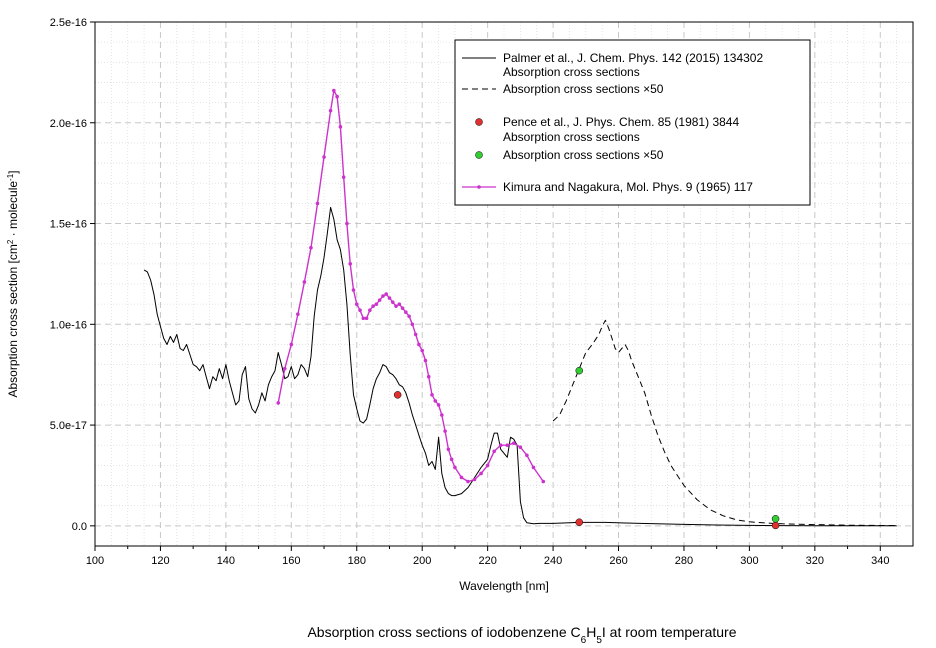 This screenshot has width=936, height=648. Describe the element at coordinates (684, 561) in the screenshot. I see `x-tick-label: 280` at that location.